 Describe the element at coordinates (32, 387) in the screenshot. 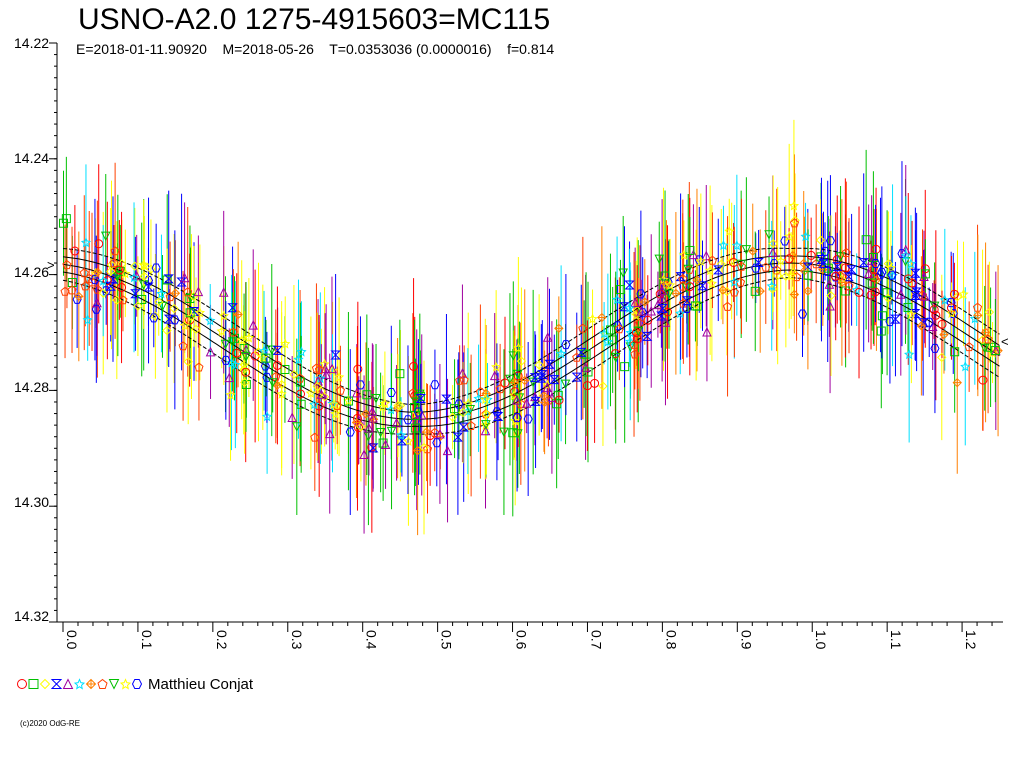

I see `y-tick-label: 14.28` at that location.